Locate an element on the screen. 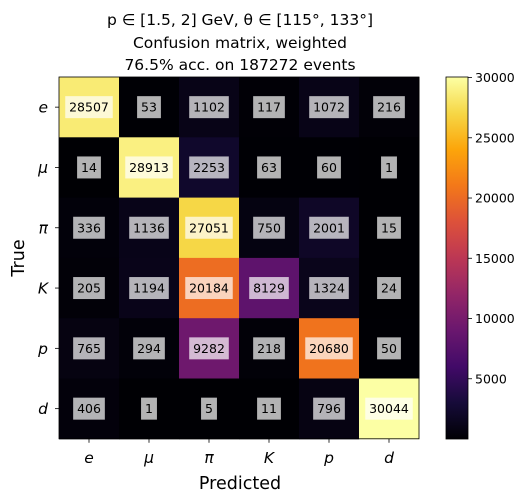 This screenshot has width=528, height=502. y-tick-label: e is located at coordinates (43, 108).